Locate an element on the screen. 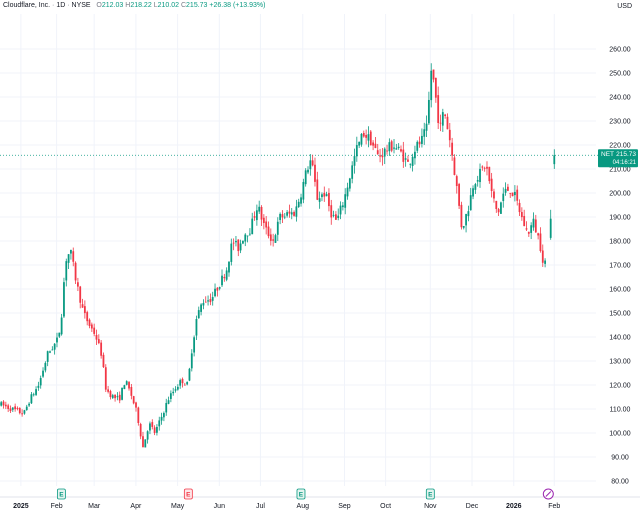 The image size is (640, 511). exchange: NYSE is located at coordinates (81, 5).